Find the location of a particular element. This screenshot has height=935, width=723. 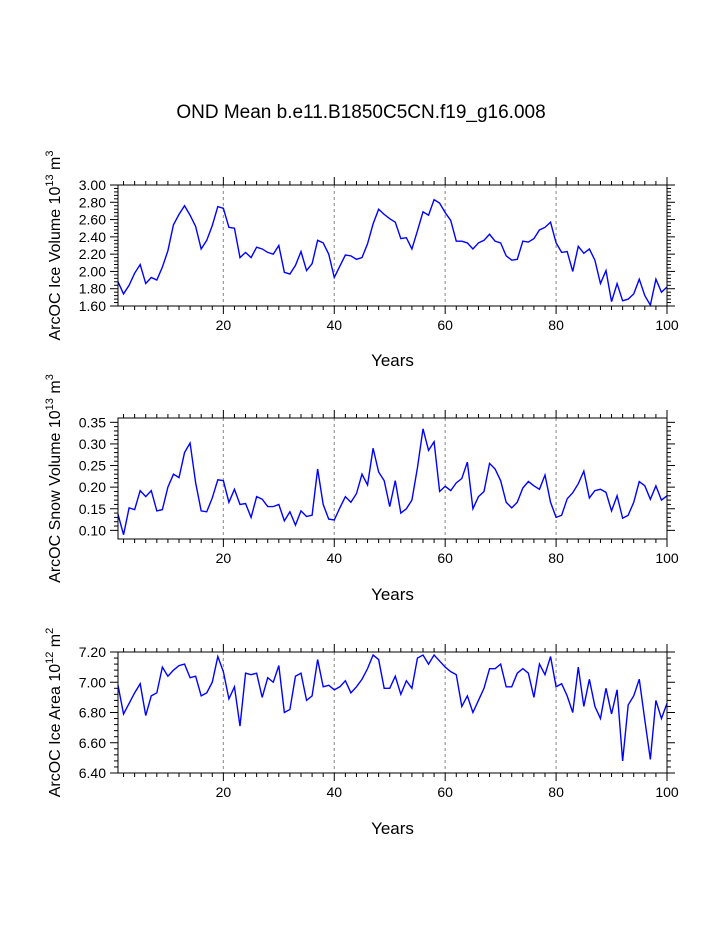

series-line-ice-area is located at coordinates (392, 707).